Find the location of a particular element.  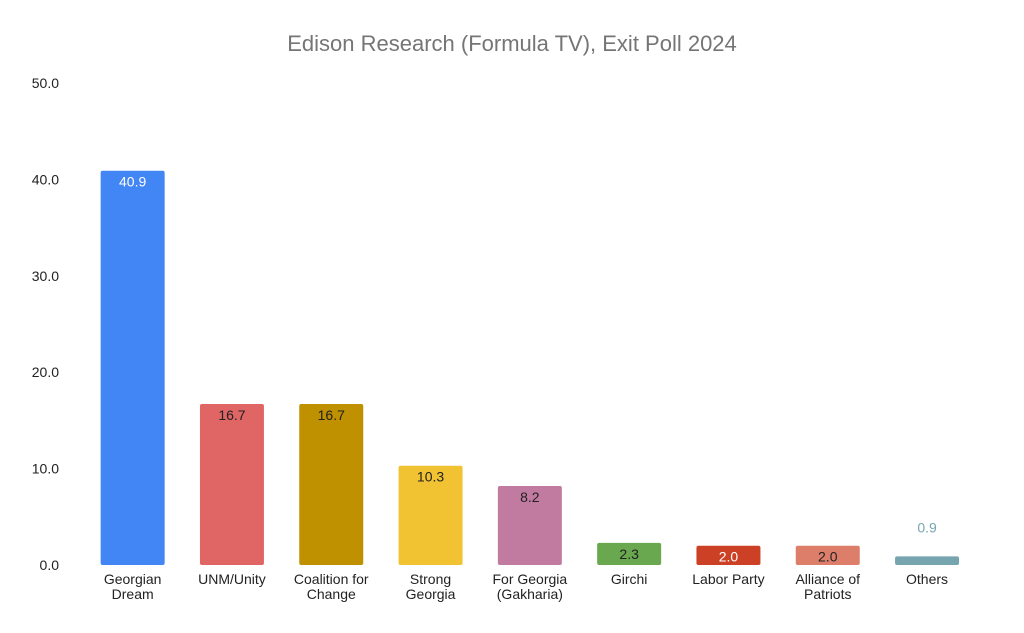

y-tick-label: 40.0 is located at coordinates (45, 179).